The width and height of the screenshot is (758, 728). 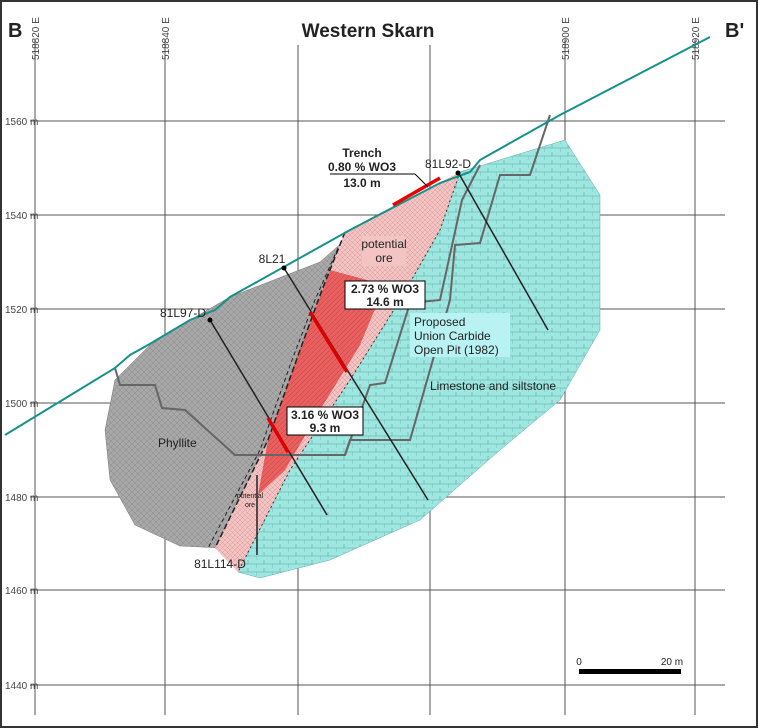 I want to click on easting-labels: 518820 E 518840 E 518900 E 518920 E, so click(x=366, y=38).